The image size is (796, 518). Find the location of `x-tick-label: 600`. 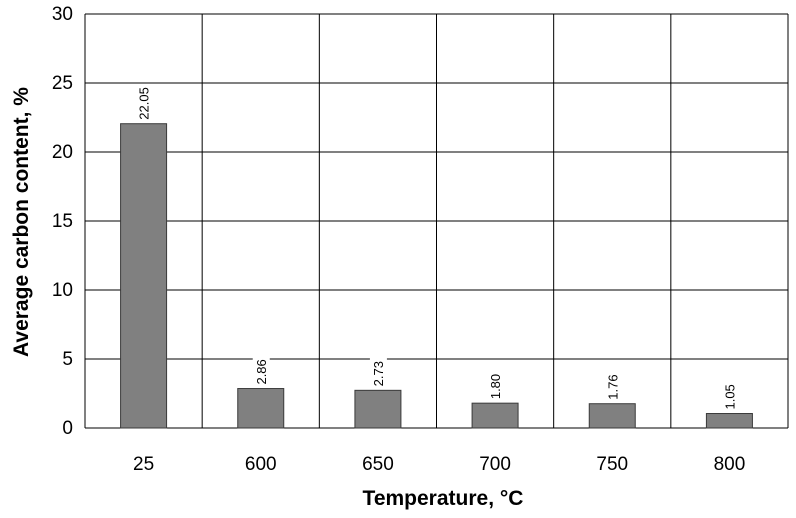

x-tick-label: 600 is located at coordinates (261, 464).